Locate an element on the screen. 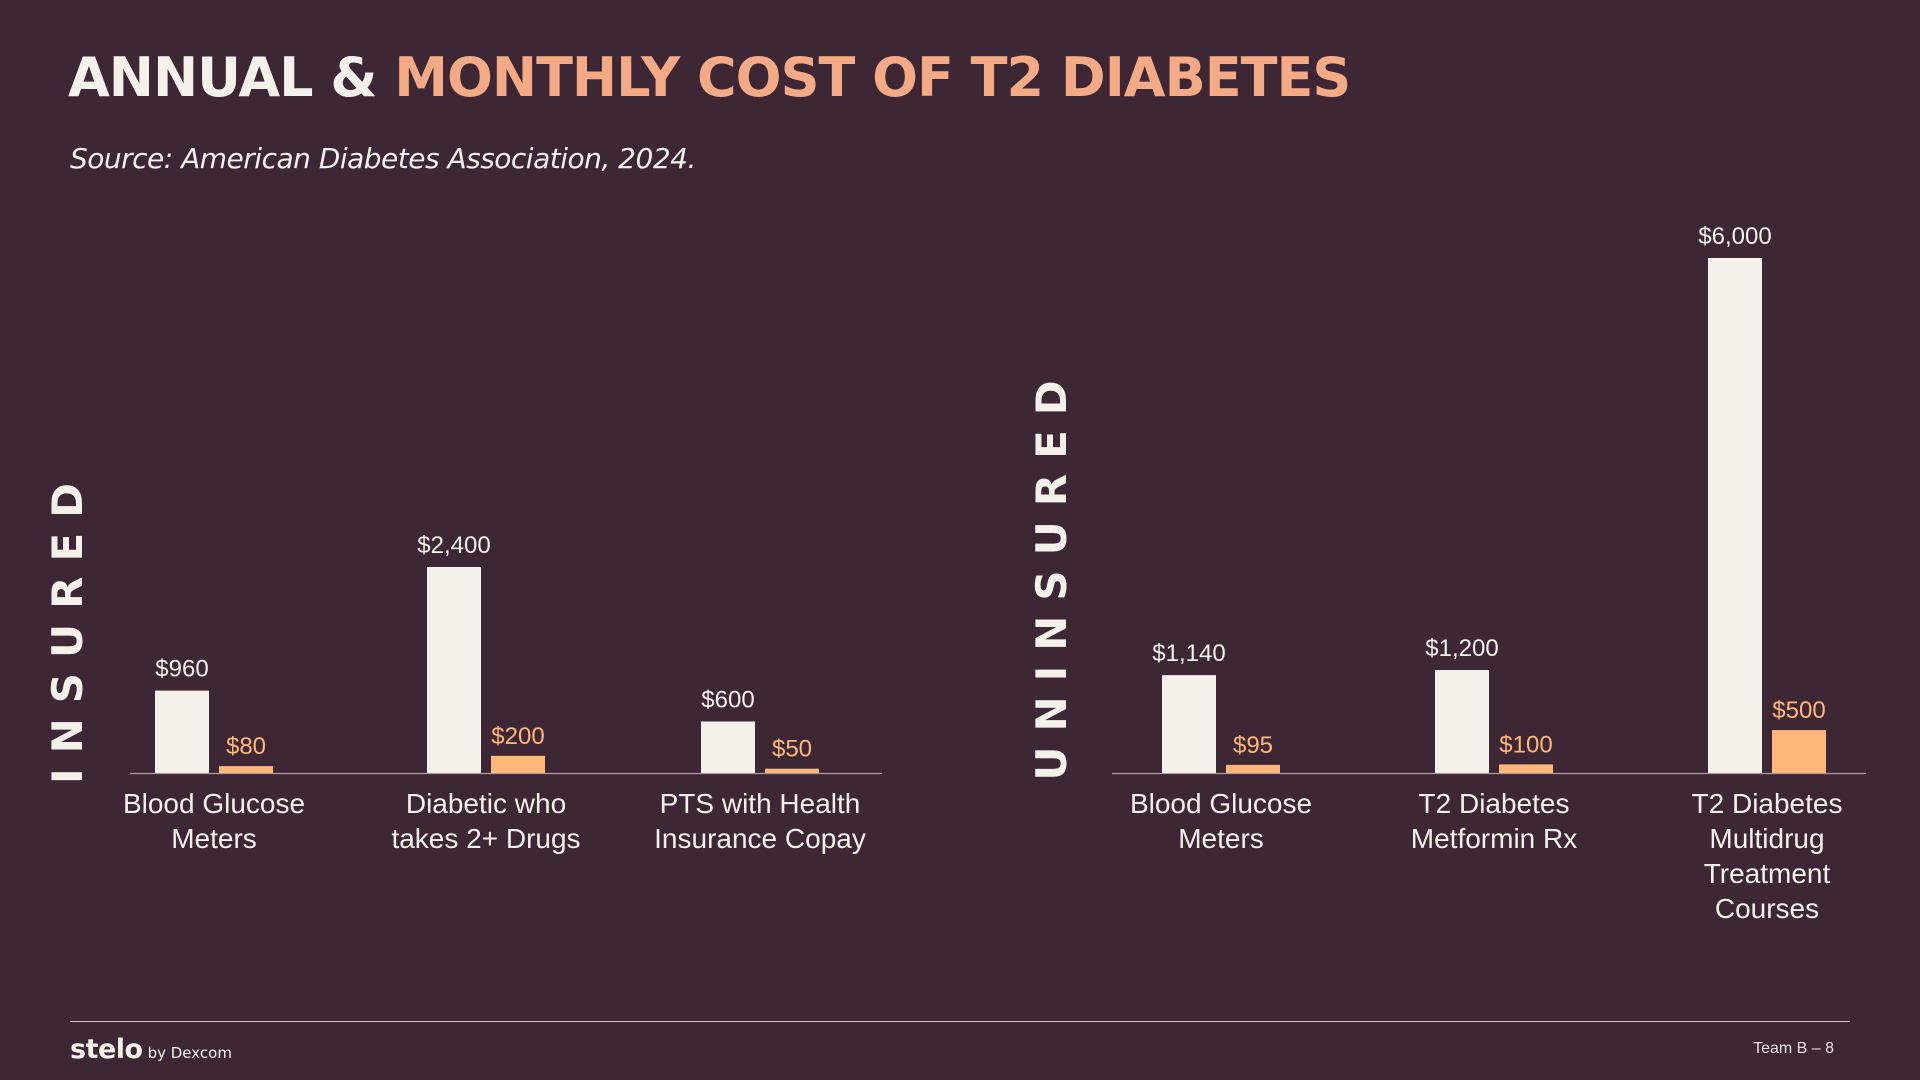 The height and width of the screenshot is (1080, 1920). insured-annual-value-2: $2,400 is located at coordinates (453, 545).